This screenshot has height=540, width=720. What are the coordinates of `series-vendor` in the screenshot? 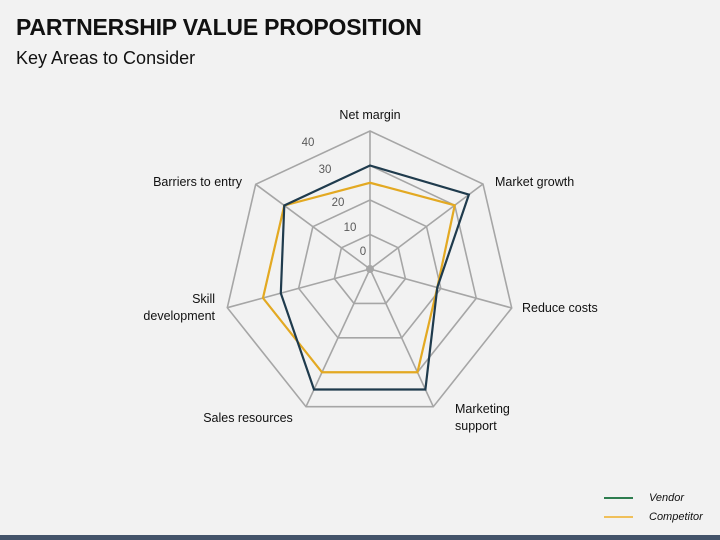 It's located at (375, 277).